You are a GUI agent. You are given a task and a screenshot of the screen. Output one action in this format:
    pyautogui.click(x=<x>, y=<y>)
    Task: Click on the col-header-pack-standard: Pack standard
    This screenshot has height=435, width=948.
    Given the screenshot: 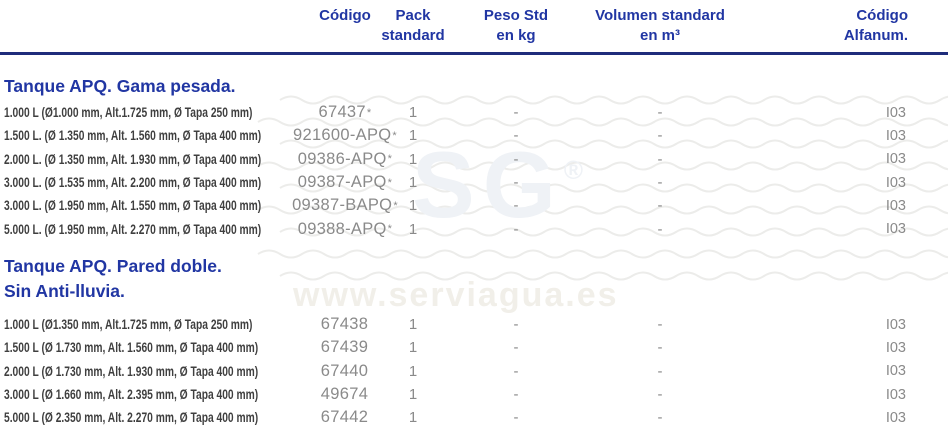 What is the action you would take?
    pyautogui.click(x=412, y=26)
    